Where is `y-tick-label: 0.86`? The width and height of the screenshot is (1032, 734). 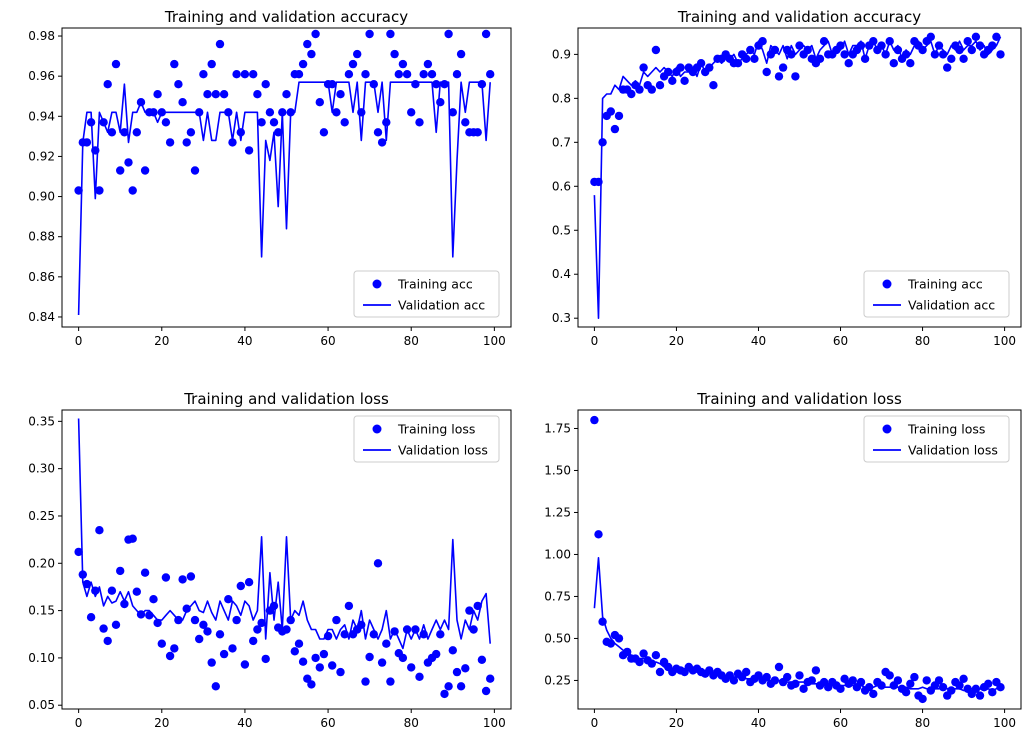 y-tick-label: 0.86 is located at coordinates (41, 277).